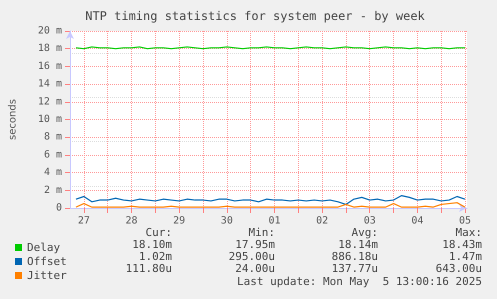 The width and height of the screenshot is (497, 299). I want to click on text: 18.10m, so click(152, 244).